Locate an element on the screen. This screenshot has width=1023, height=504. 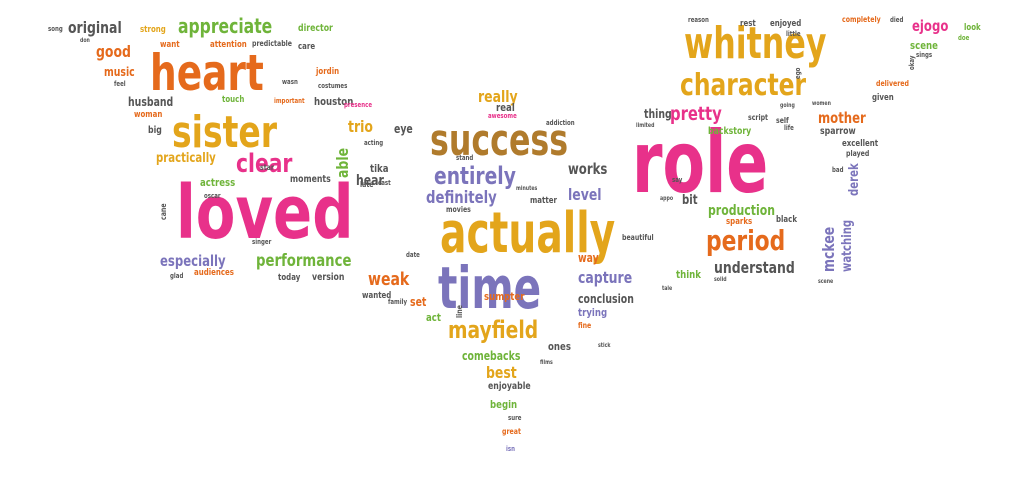
word-46: conclusion is located at coordinates (606, 299).